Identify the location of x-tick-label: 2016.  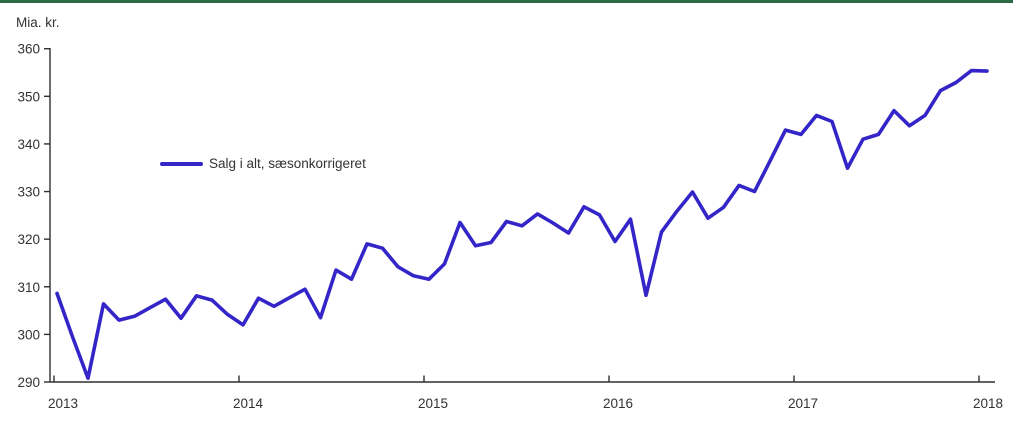
(618, 403).